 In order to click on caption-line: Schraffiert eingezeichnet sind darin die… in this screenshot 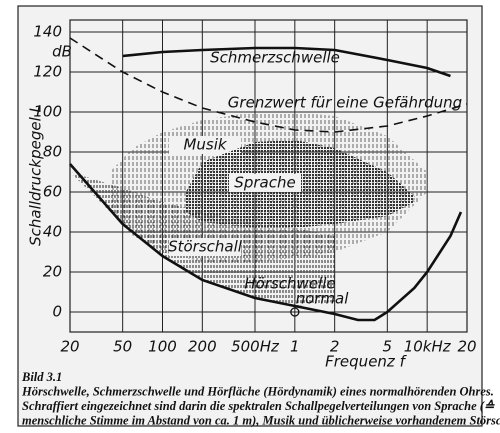, I will do `click(258, 406)`.